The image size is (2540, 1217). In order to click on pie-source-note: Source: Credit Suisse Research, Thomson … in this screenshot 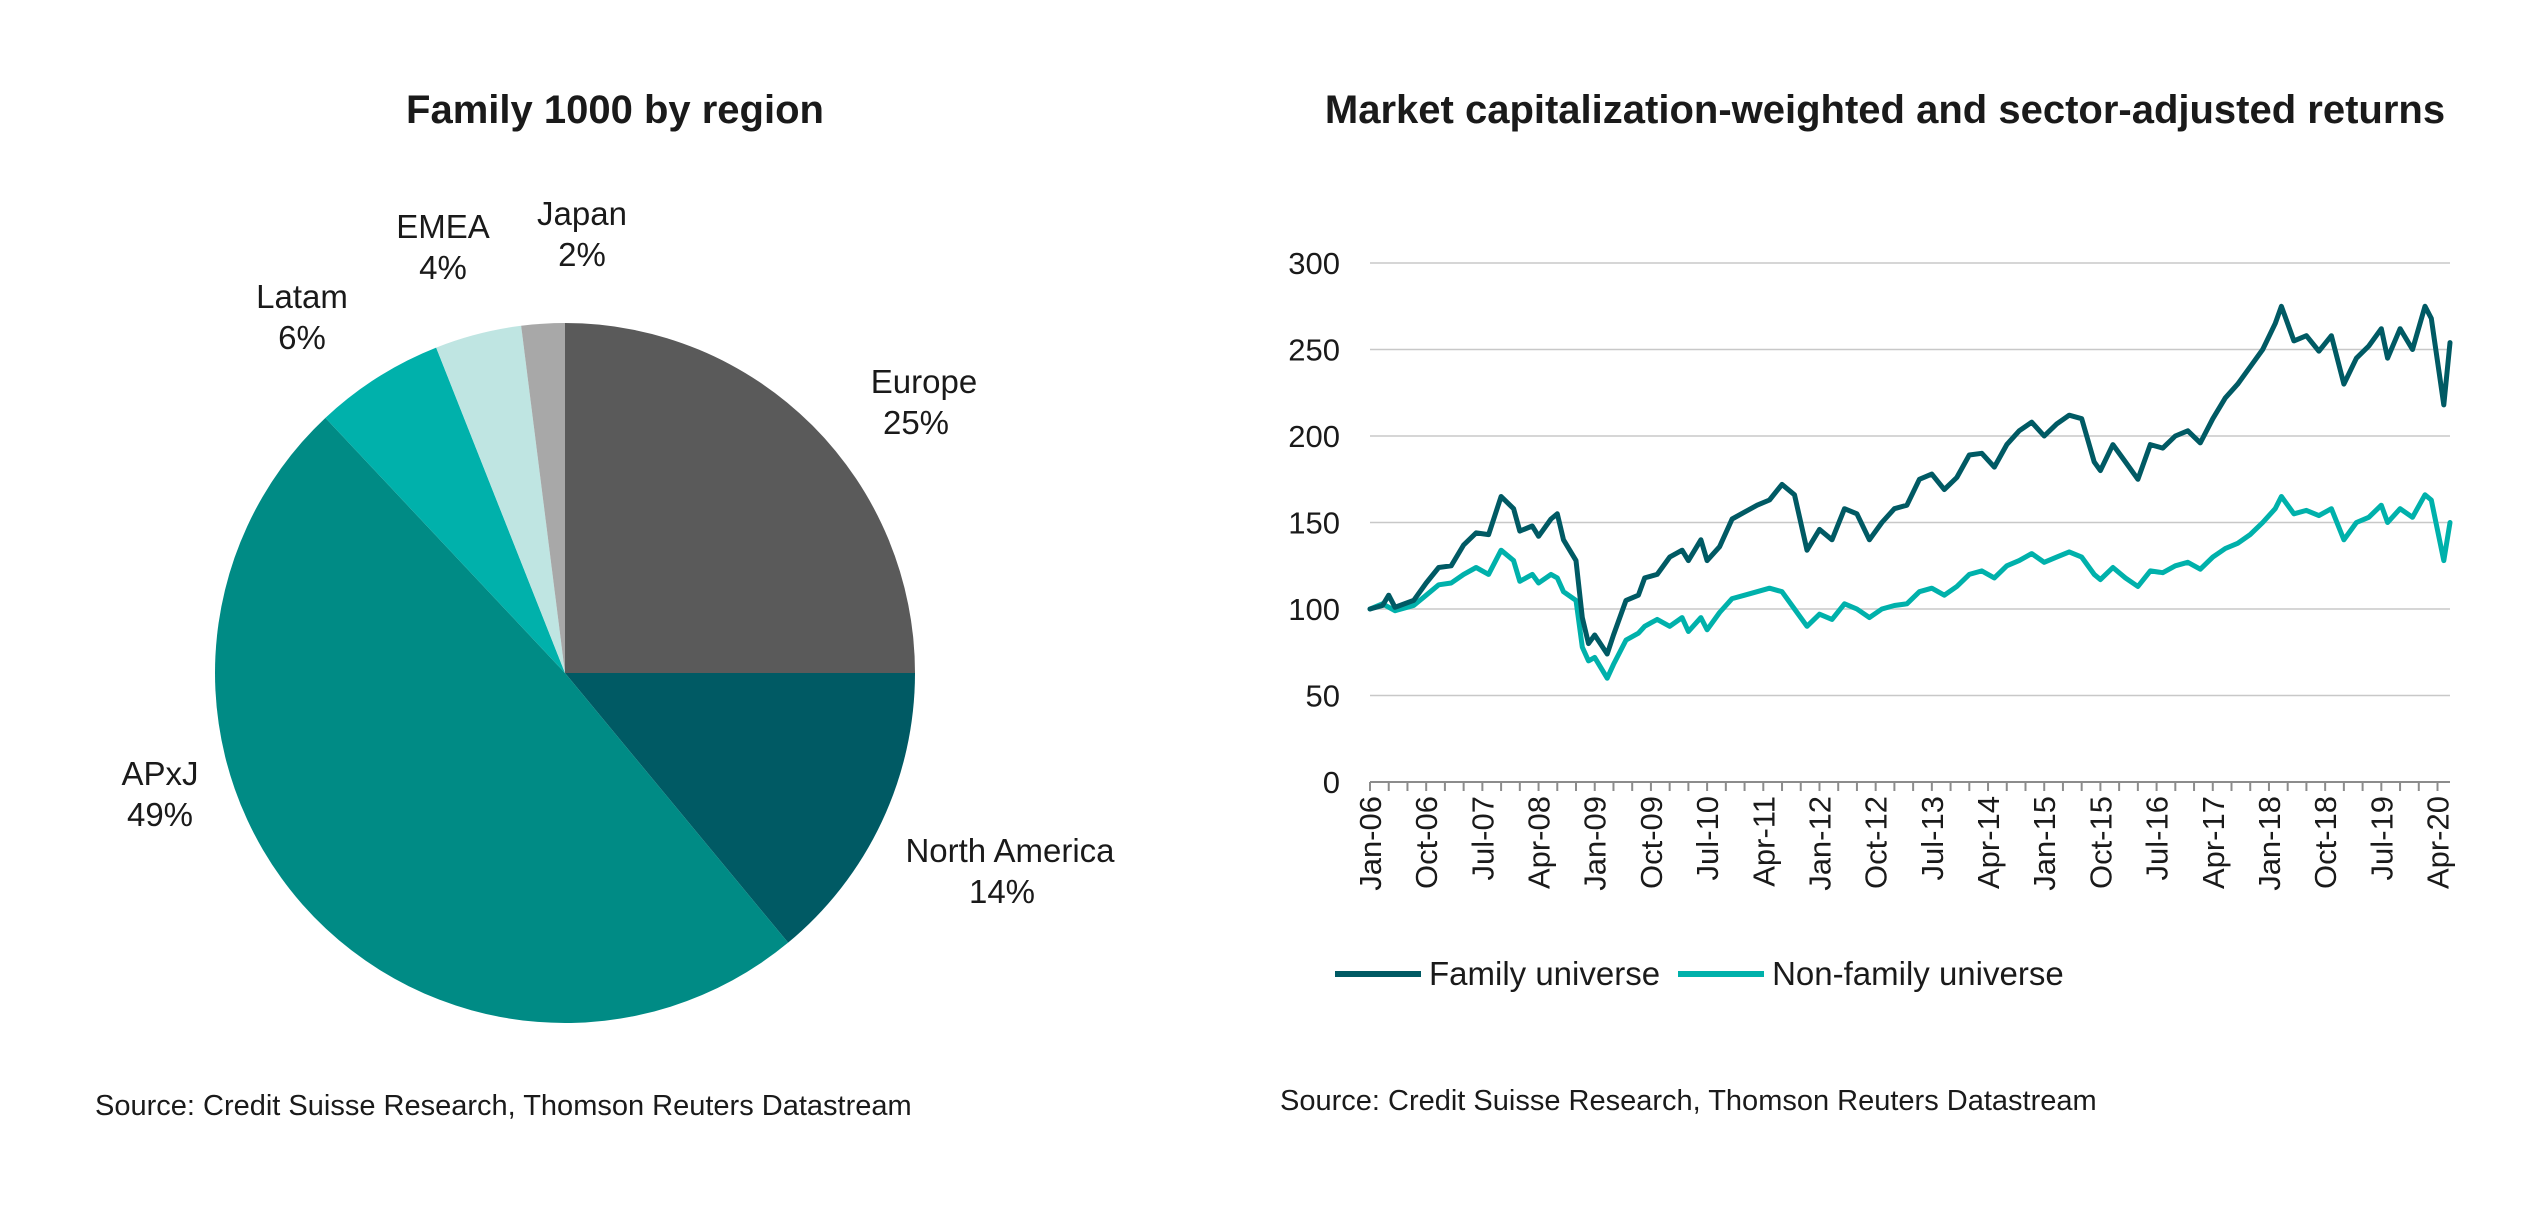, I will do `click(503, 1106)`.